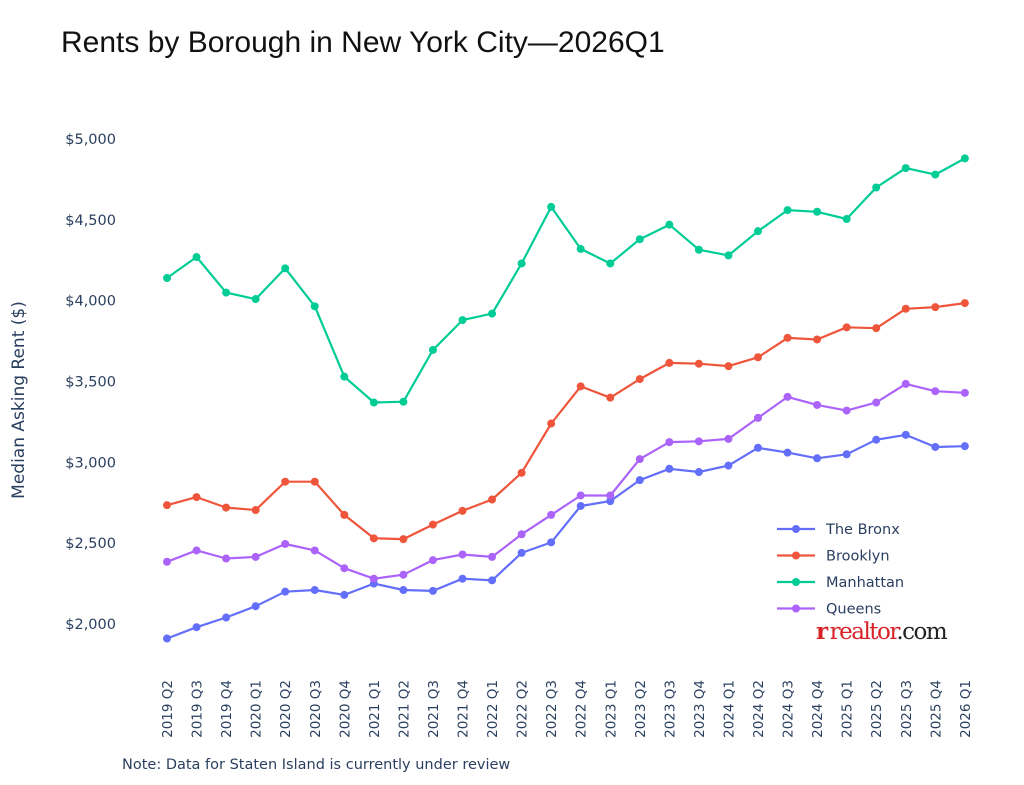 The height and width of the screenshot is (785, 1024). I want to click on y-tick-label: $2,500, so click(90, 544).